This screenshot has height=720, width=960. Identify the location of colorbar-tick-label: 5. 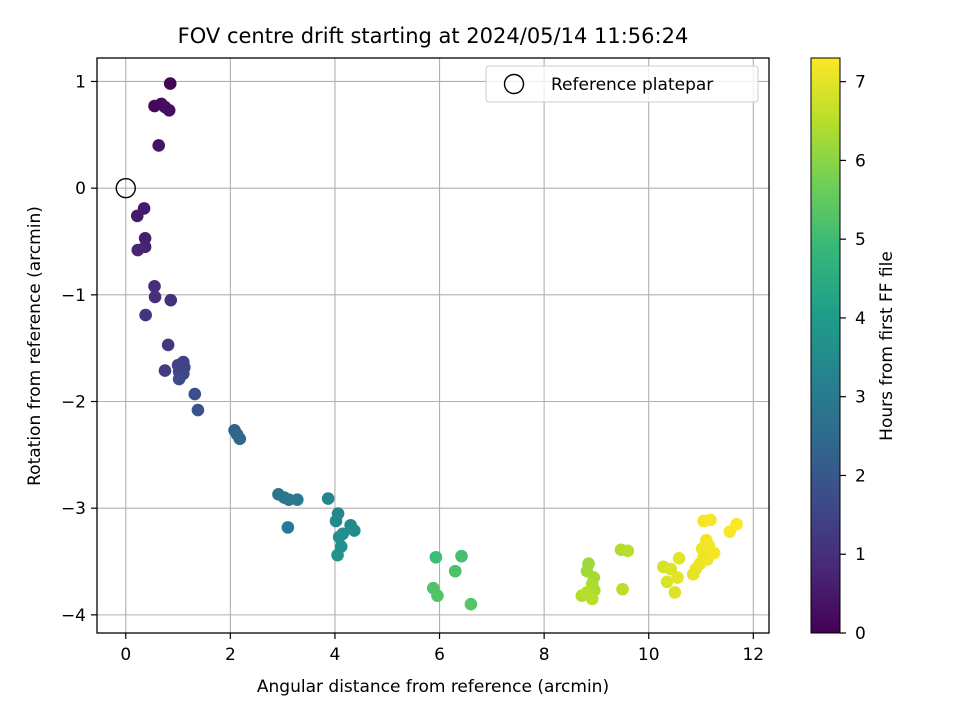
(860, 240).